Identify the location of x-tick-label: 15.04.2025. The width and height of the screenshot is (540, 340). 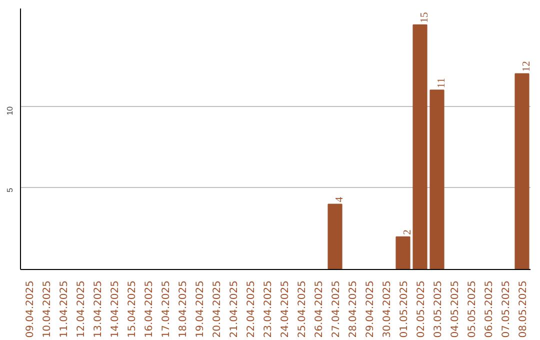
(132, 309).